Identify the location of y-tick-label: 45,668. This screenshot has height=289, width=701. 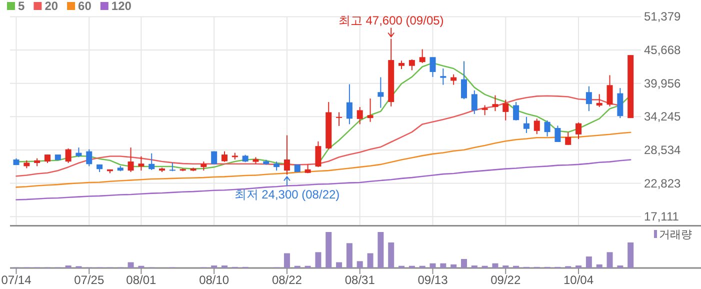
(663, 50).